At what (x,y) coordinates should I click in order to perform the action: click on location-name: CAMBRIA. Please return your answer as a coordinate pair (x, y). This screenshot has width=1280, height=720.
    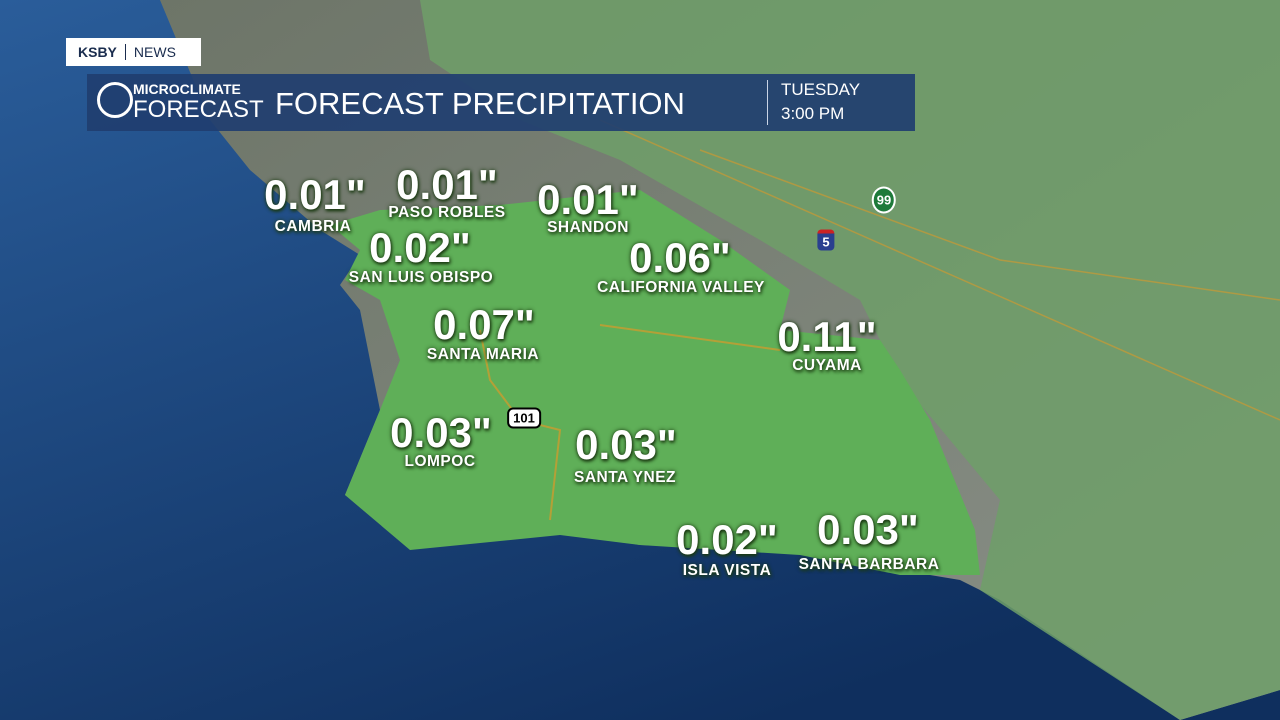
    Looking at the image, I should click on (313, 226).